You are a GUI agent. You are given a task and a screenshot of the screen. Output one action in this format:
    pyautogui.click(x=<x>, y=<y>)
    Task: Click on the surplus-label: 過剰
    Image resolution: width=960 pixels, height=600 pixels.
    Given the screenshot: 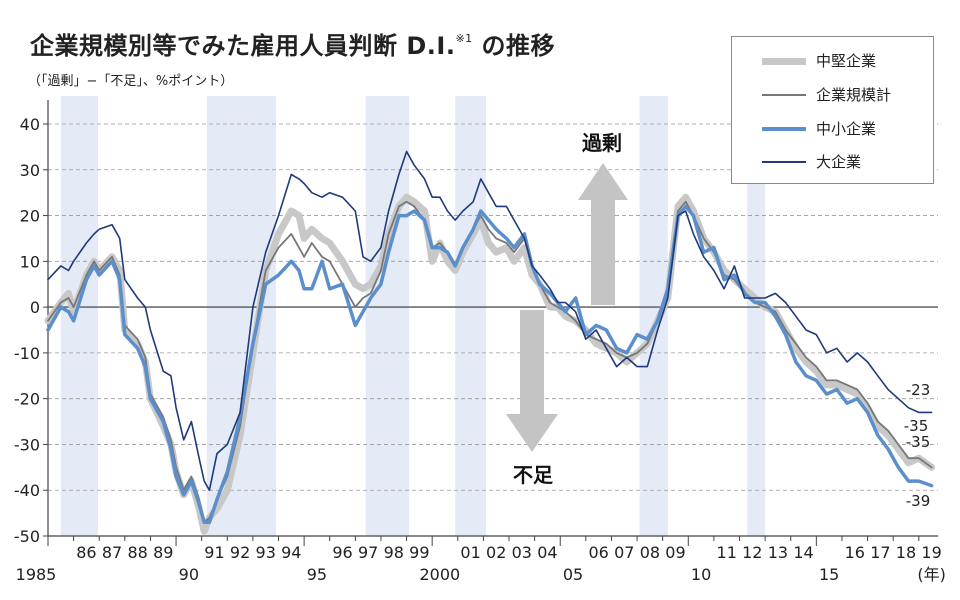 What is the action you would take?
    pyautogui.click(x=602, y=143)
    